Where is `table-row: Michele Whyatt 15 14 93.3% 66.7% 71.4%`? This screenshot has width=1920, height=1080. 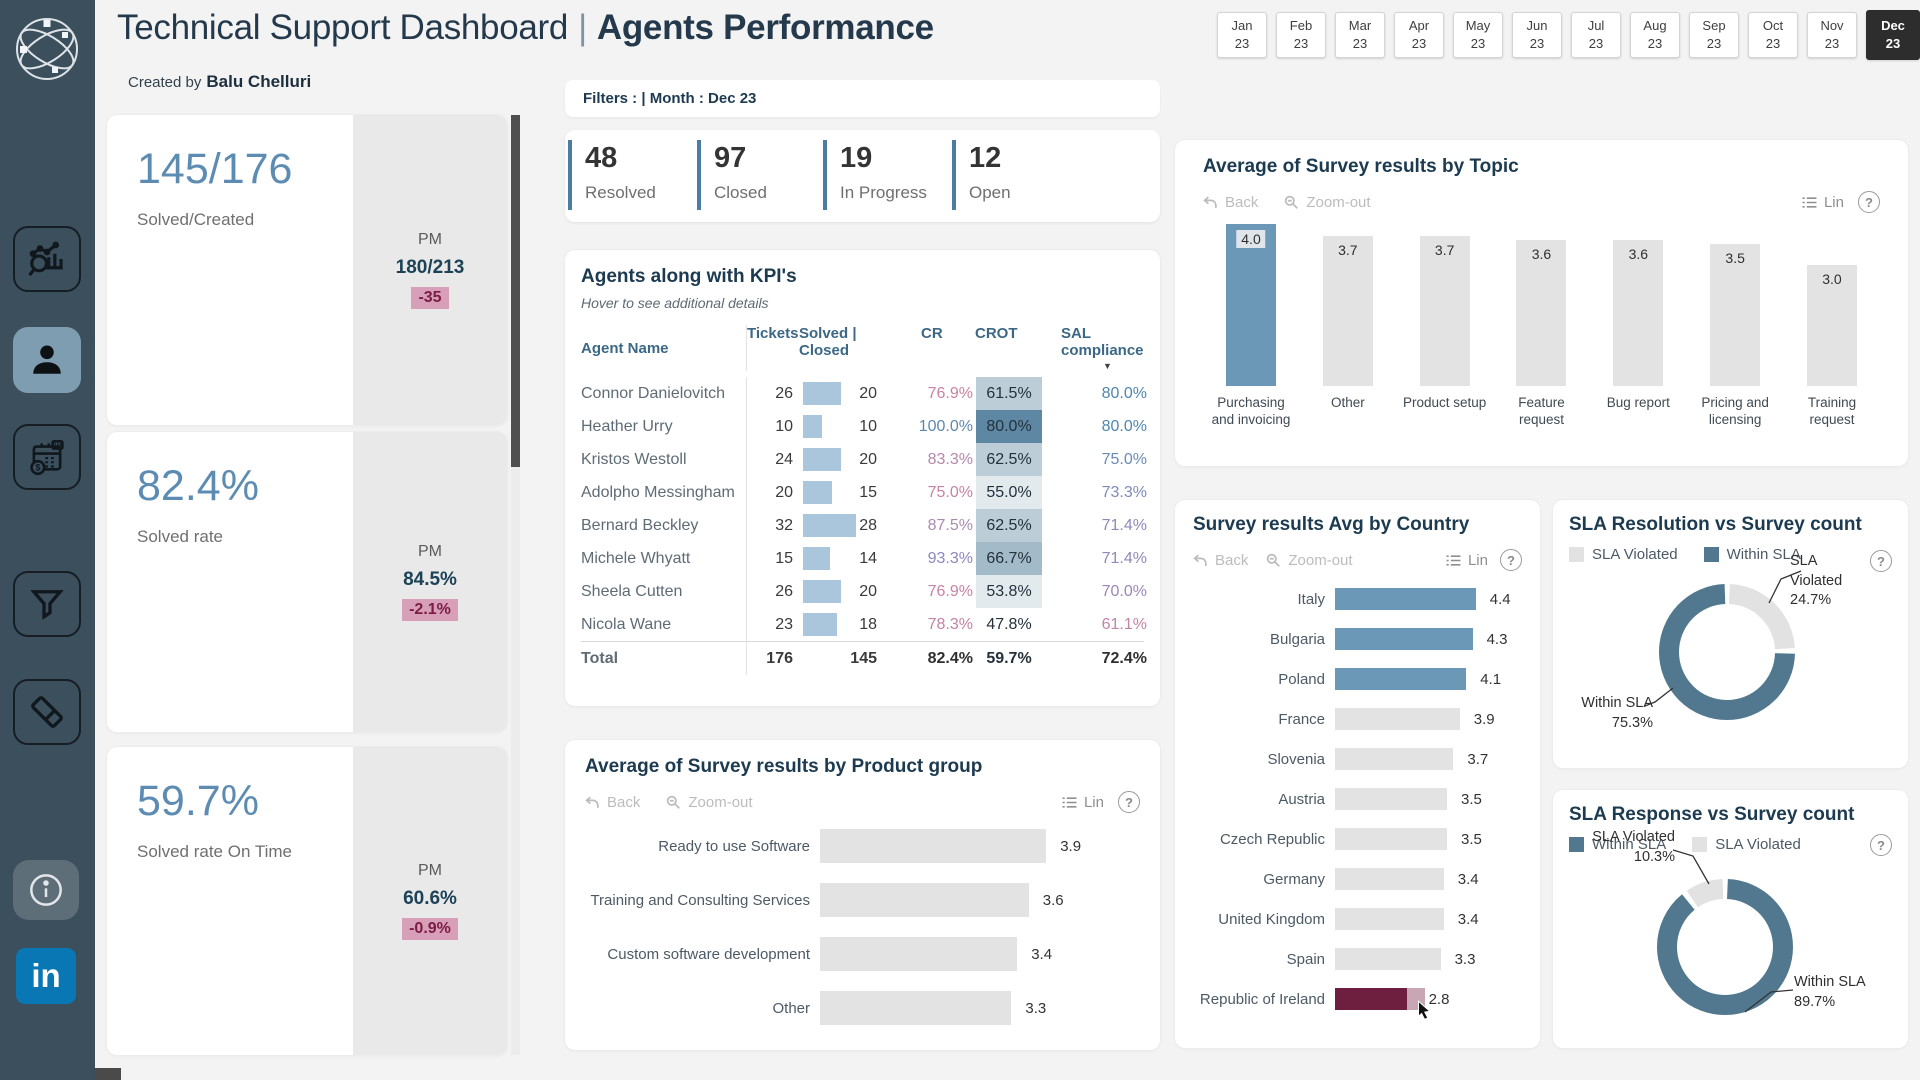 table-row: Michele Whyatt 15 14 93.3% 66.7% 71.4% is located at coordinates (864, 558).